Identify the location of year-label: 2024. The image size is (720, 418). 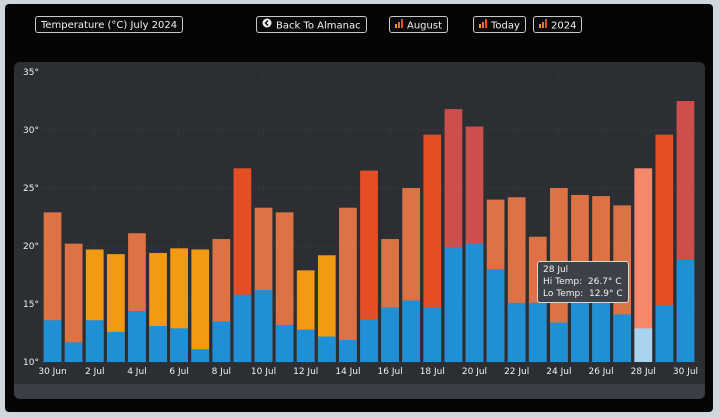
(564, 26).